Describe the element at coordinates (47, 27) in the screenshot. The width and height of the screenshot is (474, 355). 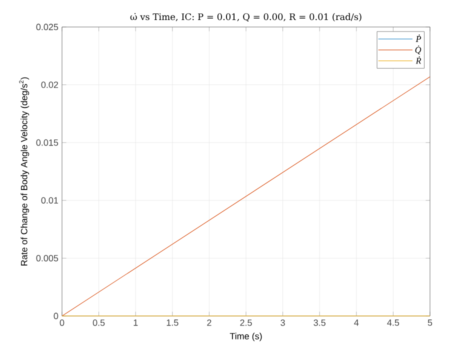
I see `y-tick-label: 0.025` at that location.